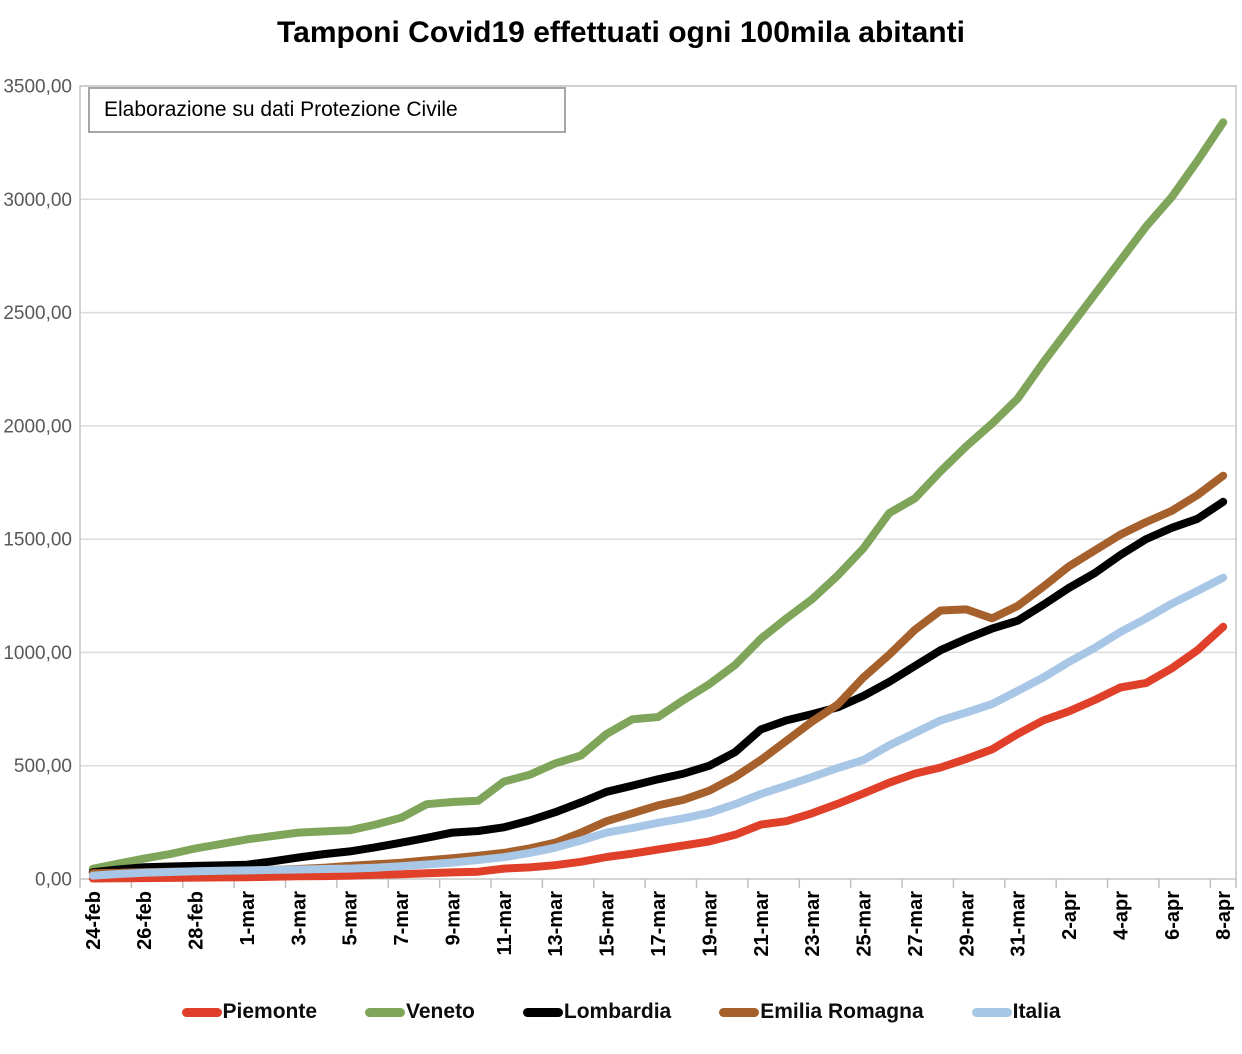 Image resolution: width=1242 pixels, height=1054 pixels. Describe the element at coordinates (281, 109) in the screenshot. I see `annotation-text: Elaborazione su dati Protezione Civile` at that location.